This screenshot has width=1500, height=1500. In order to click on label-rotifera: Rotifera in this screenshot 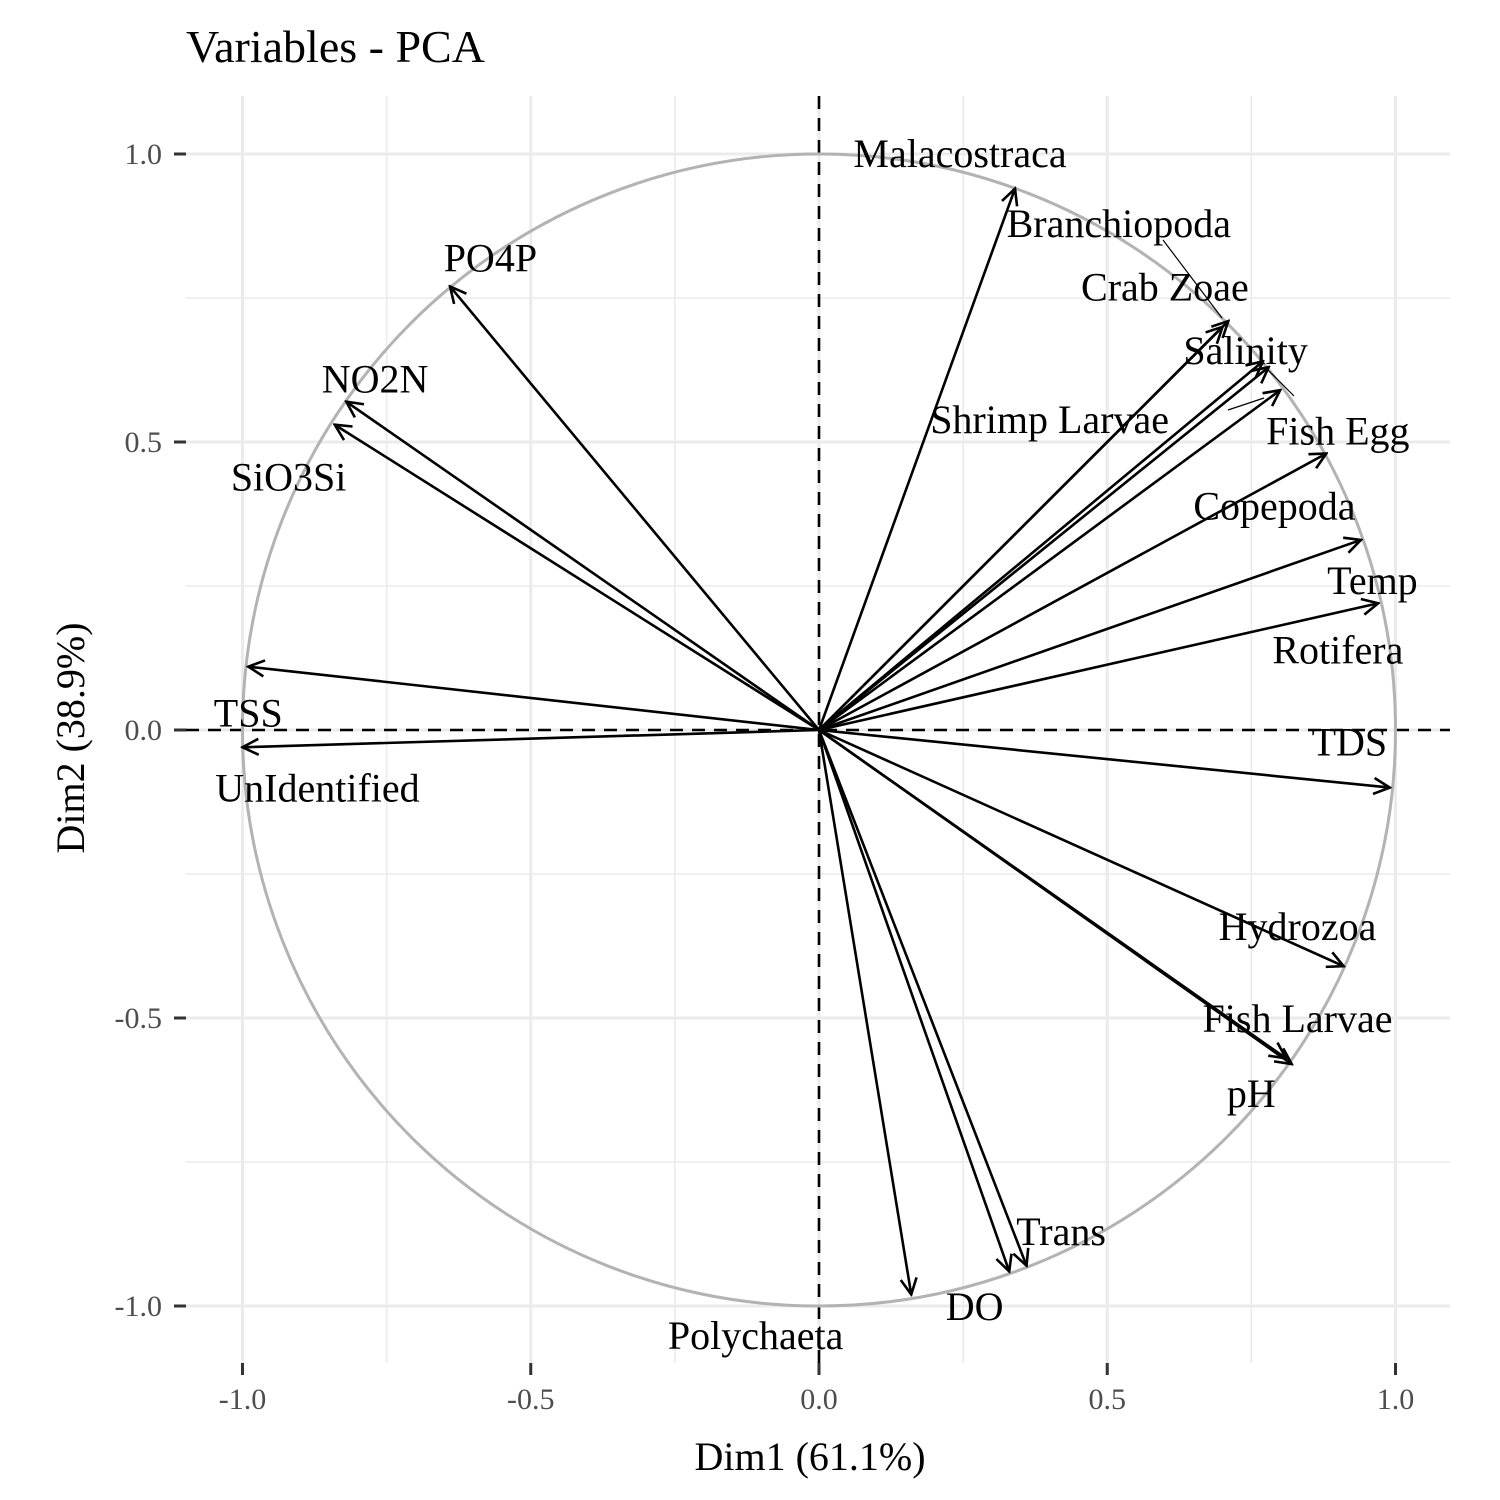, I will do `click(1337, 649)`.